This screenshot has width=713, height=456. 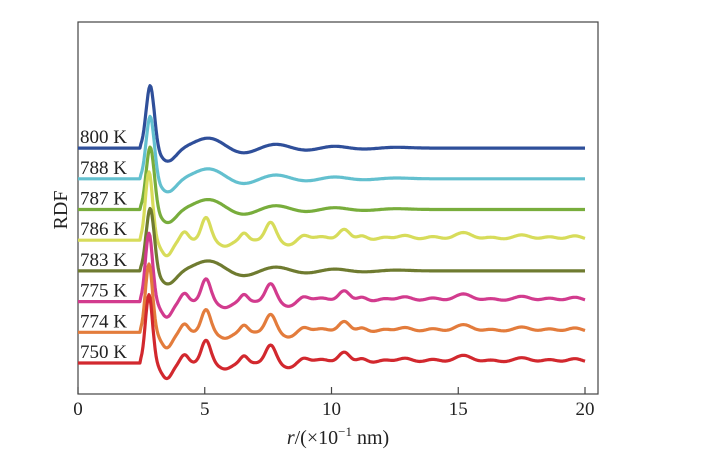 What do you see at coordinates (291, 438) in the screenshot?
I see `x-axis-label-var: r` at bounding box center [291, 438].